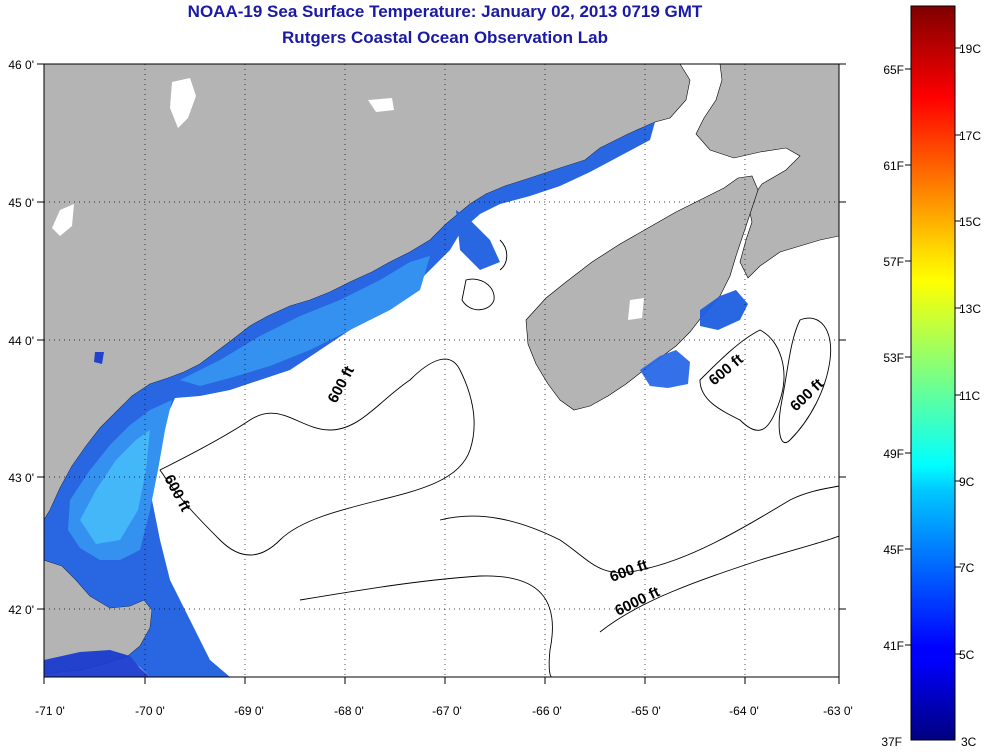 The width and height of the screenshot is (984, 754). I want to click on lat-label: 45 0', so click(21, 203).